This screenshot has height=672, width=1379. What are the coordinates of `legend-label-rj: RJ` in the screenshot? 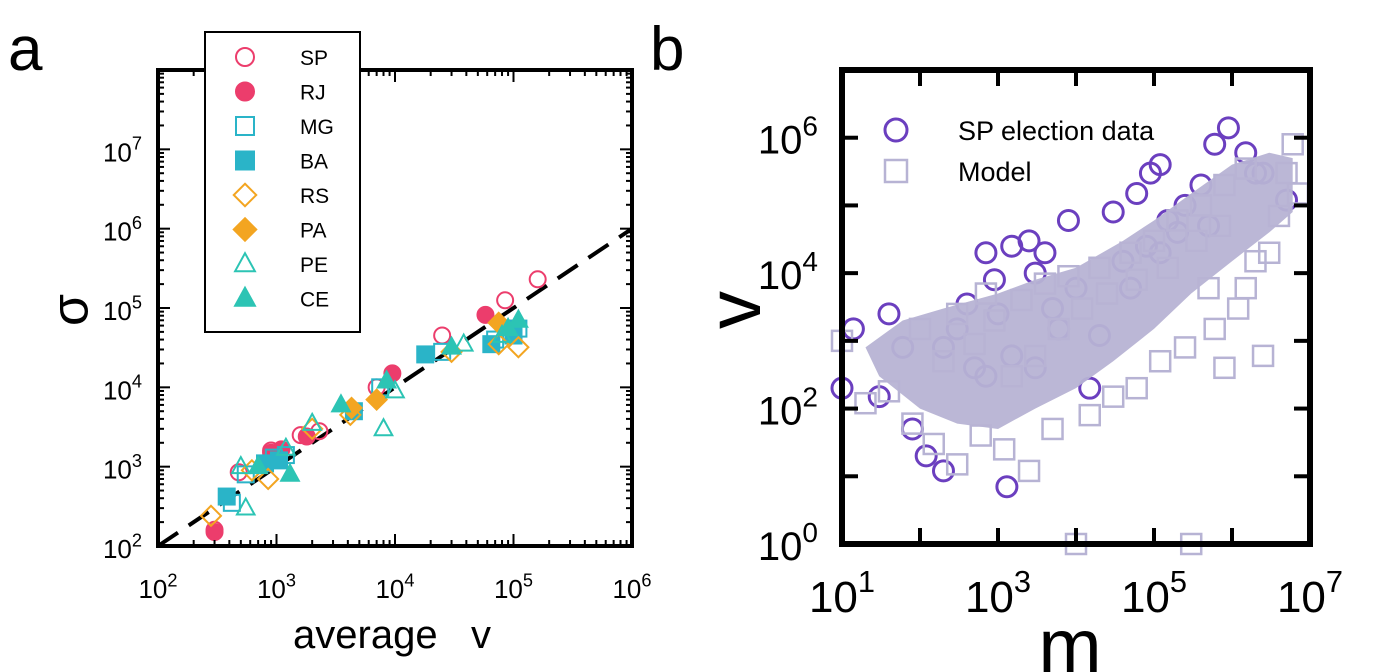 It's located at (313, 93).